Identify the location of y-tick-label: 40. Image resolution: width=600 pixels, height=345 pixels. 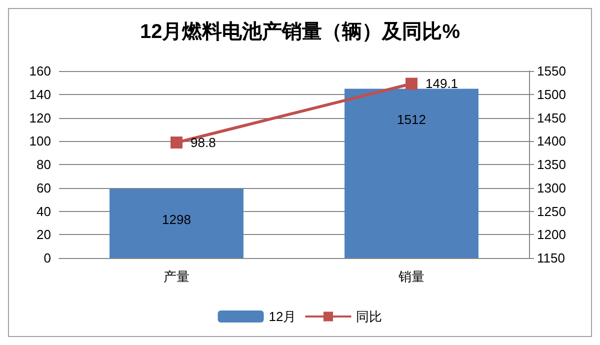
(43, 211).